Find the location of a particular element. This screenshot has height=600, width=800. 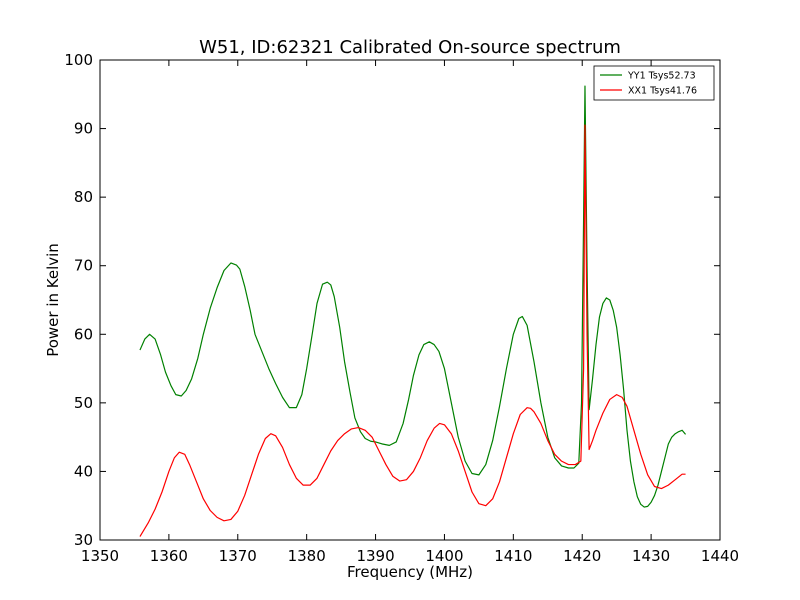

y-tick-label: 100 is located at coordinates (78, 60).